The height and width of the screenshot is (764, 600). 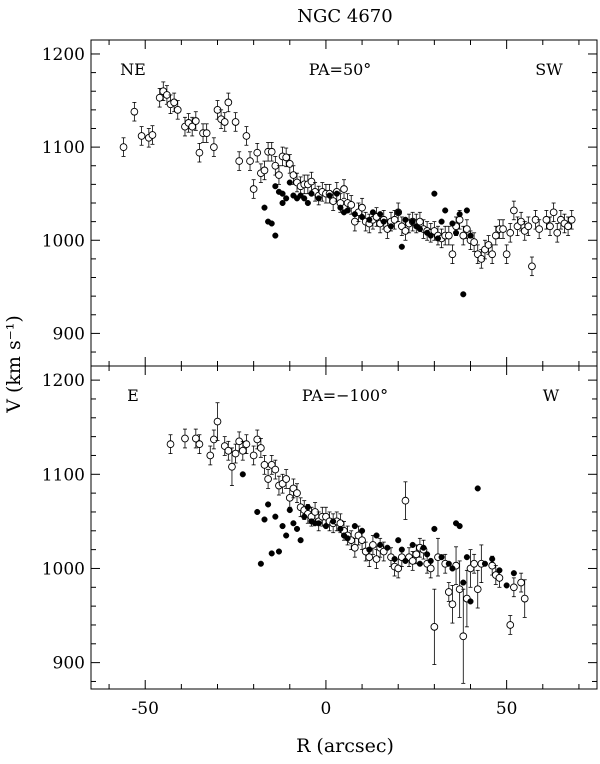 What do you see at coordinates (549, 69) in the screenshot?
I see `panel-top-right-label: SW` at bounding box center [549, 69].